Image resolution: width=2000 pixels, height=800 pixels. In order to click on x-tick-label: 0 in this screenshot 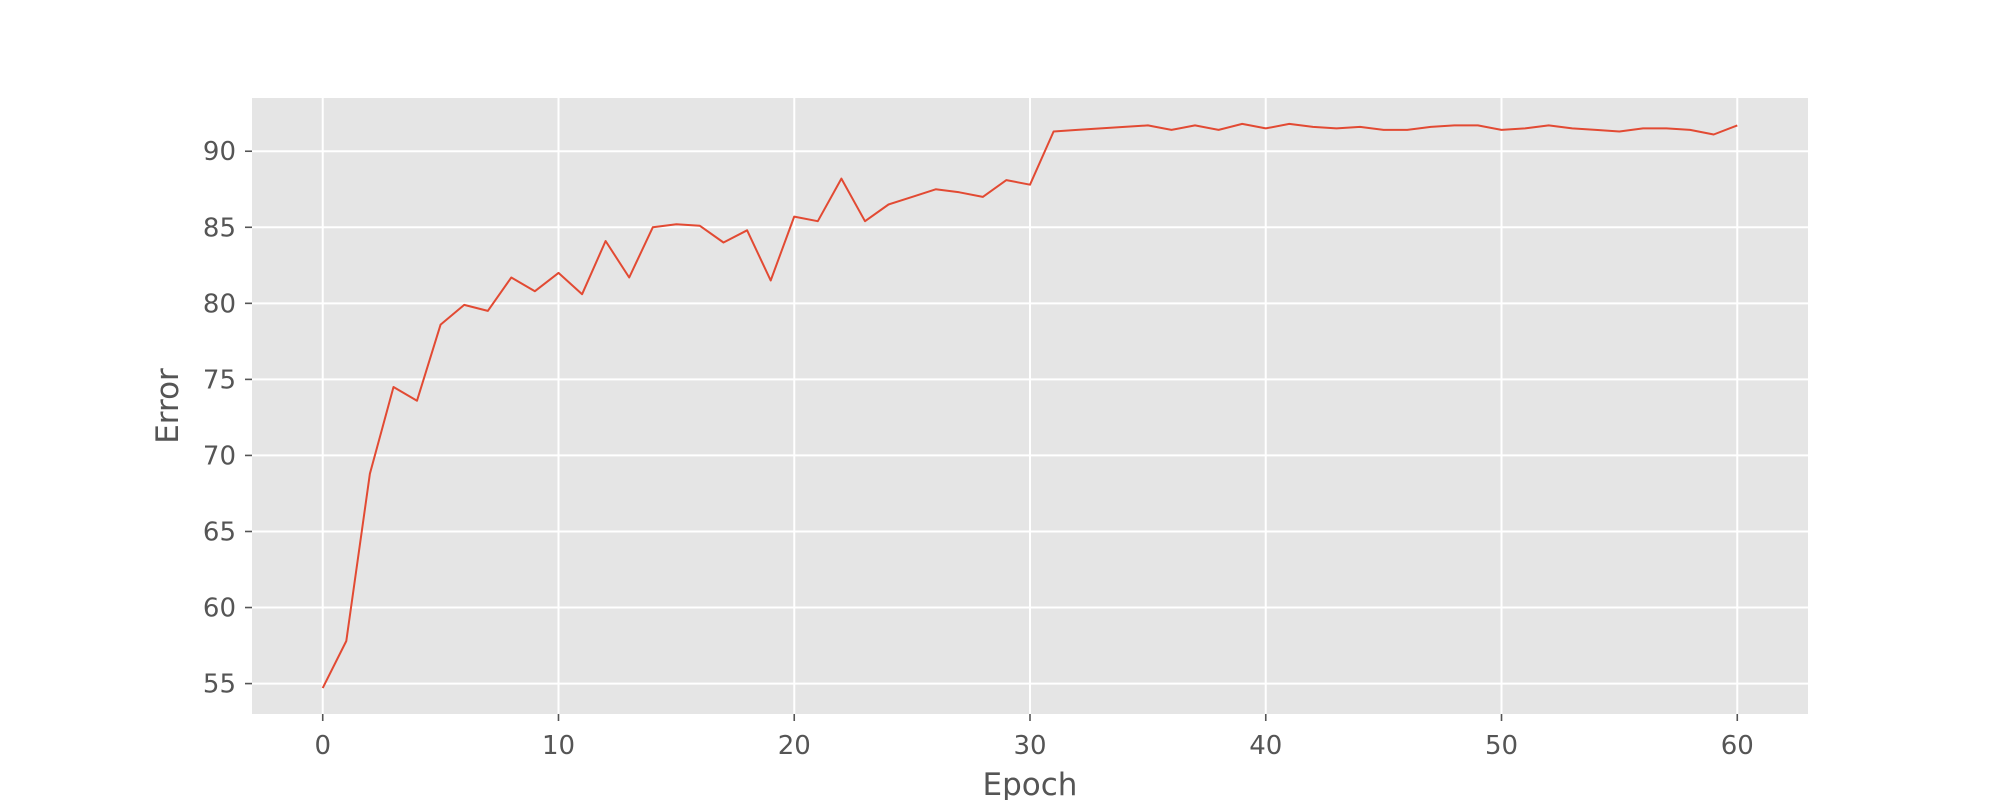, I will do `click(322, 746)`.